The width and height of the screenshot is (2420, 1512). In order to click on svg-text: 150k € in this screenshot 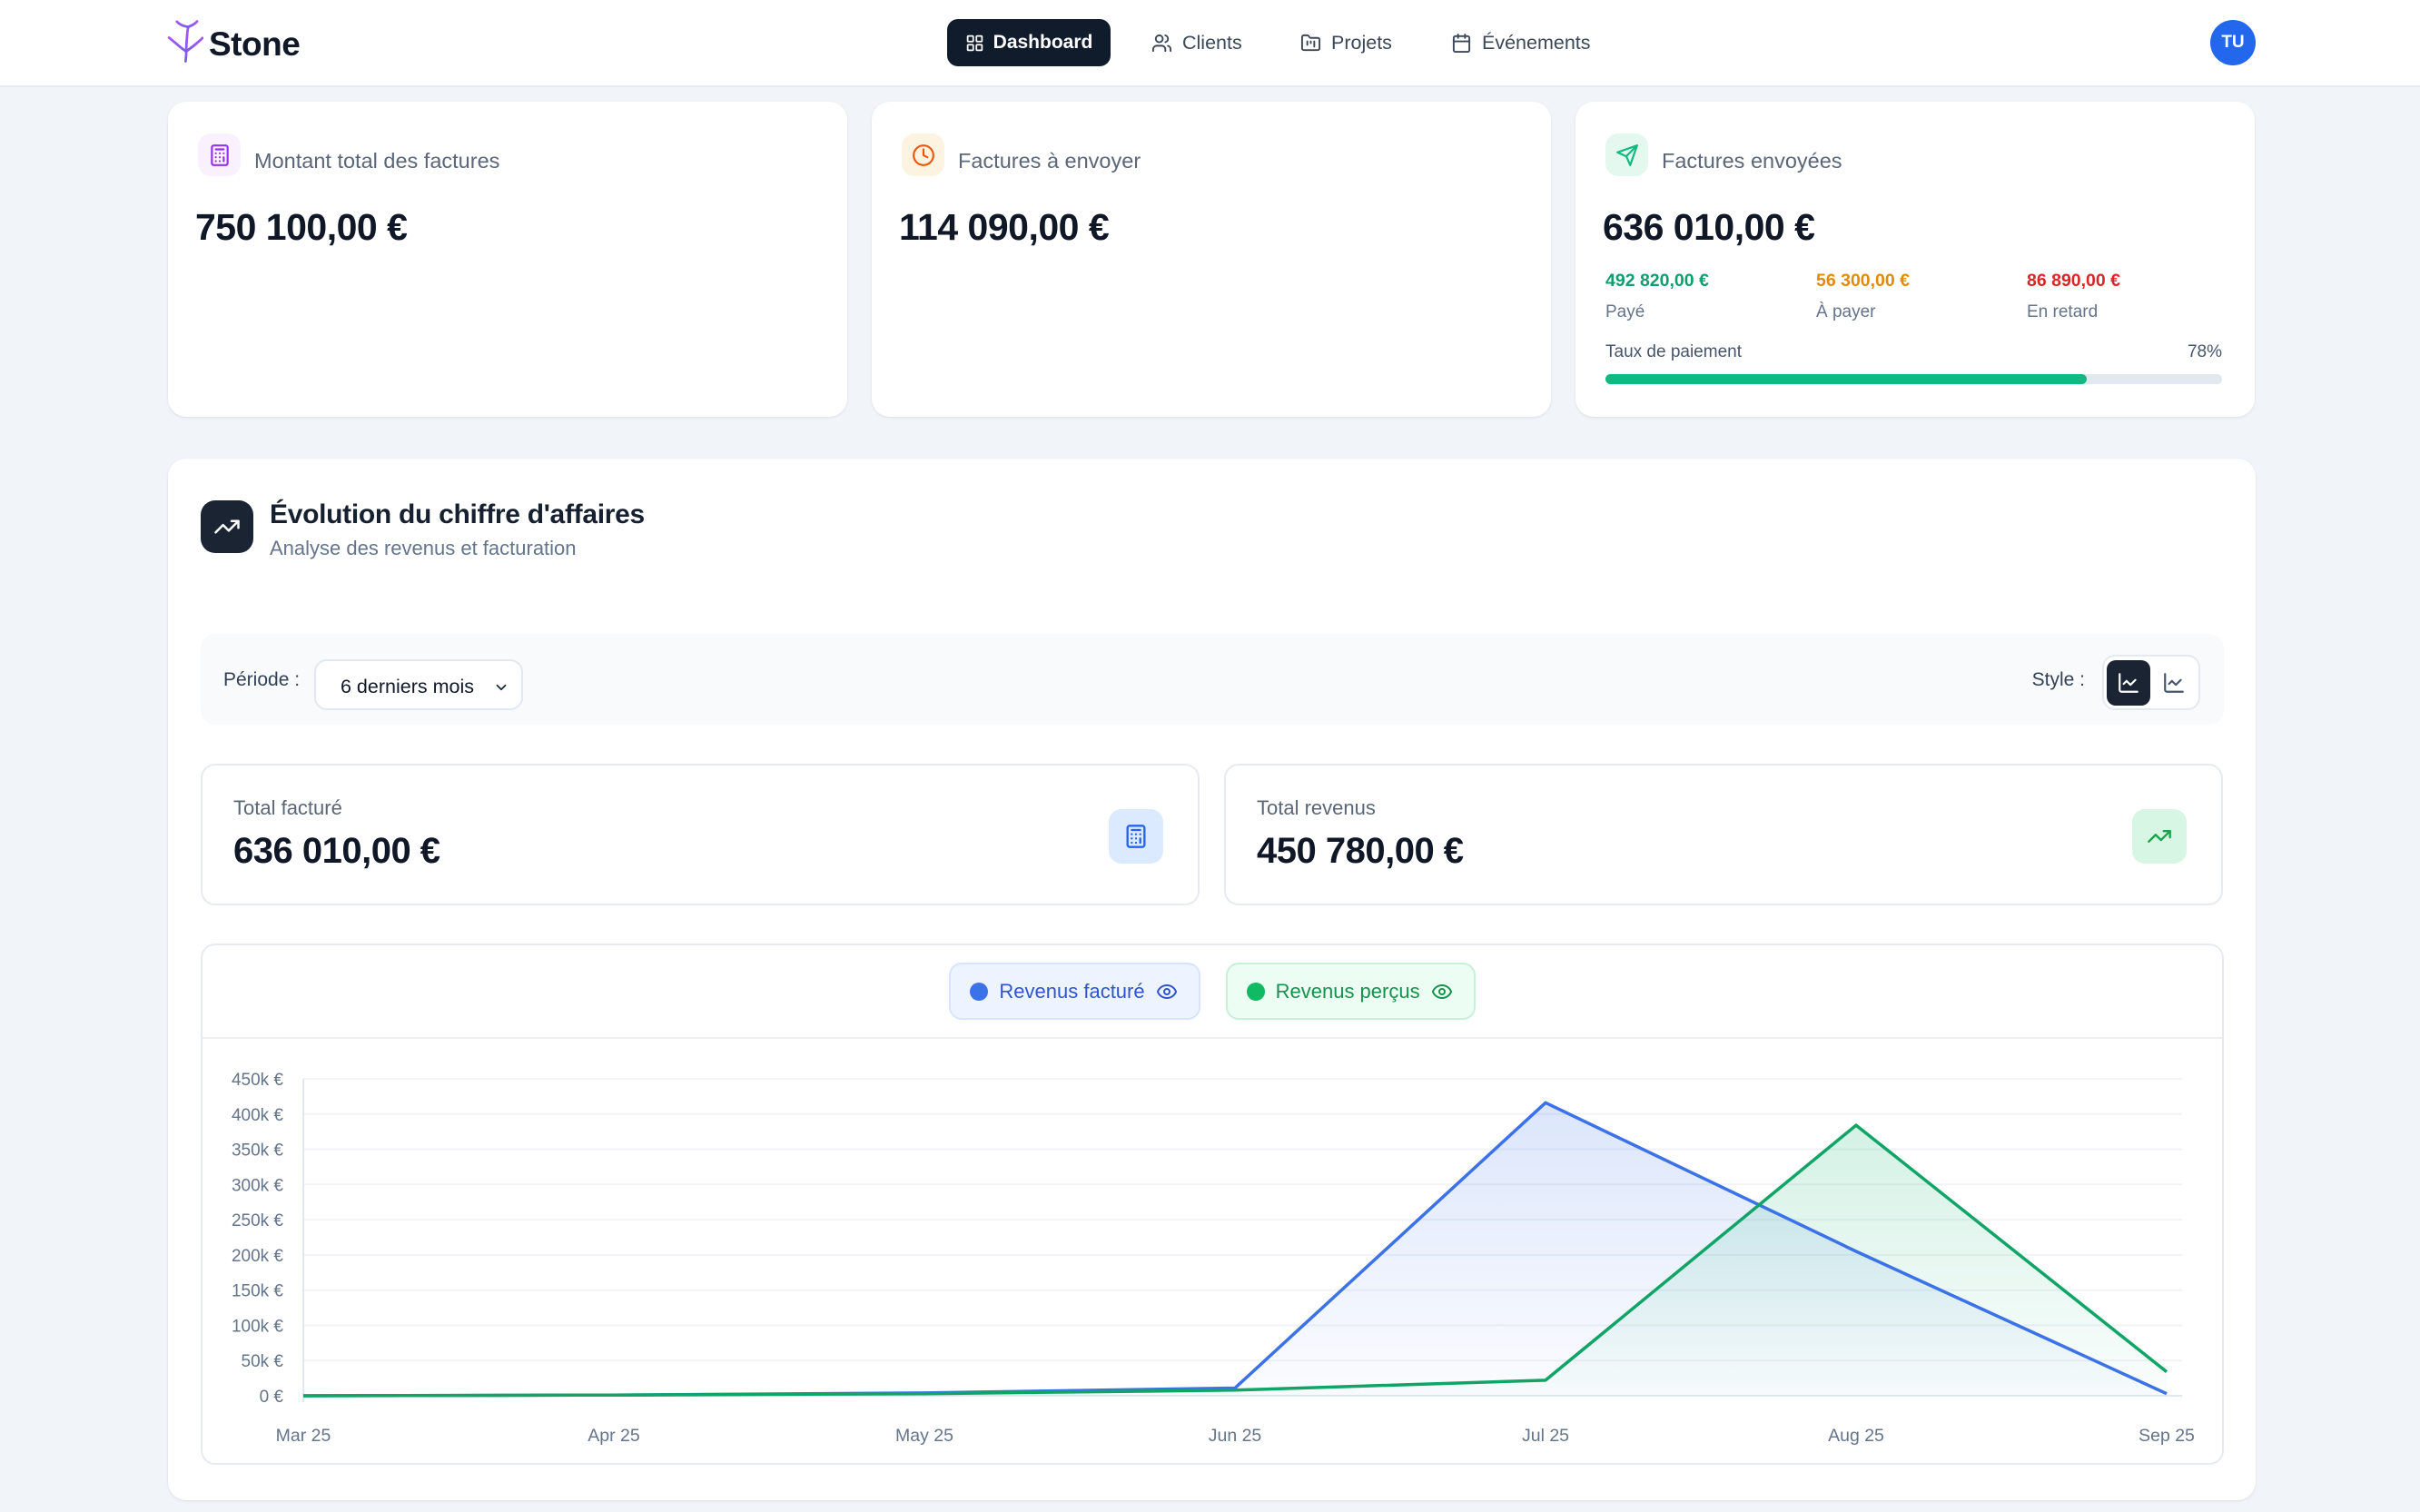, I will do `click(257, 1291)`.